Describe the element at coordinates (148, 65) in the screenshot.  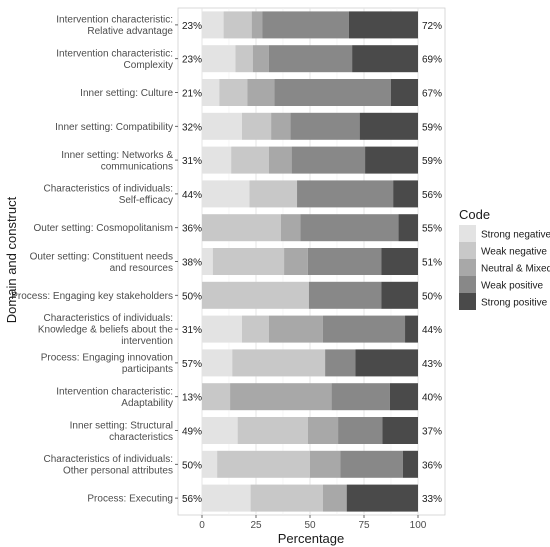
I see `category-label: Complexity` at that location.